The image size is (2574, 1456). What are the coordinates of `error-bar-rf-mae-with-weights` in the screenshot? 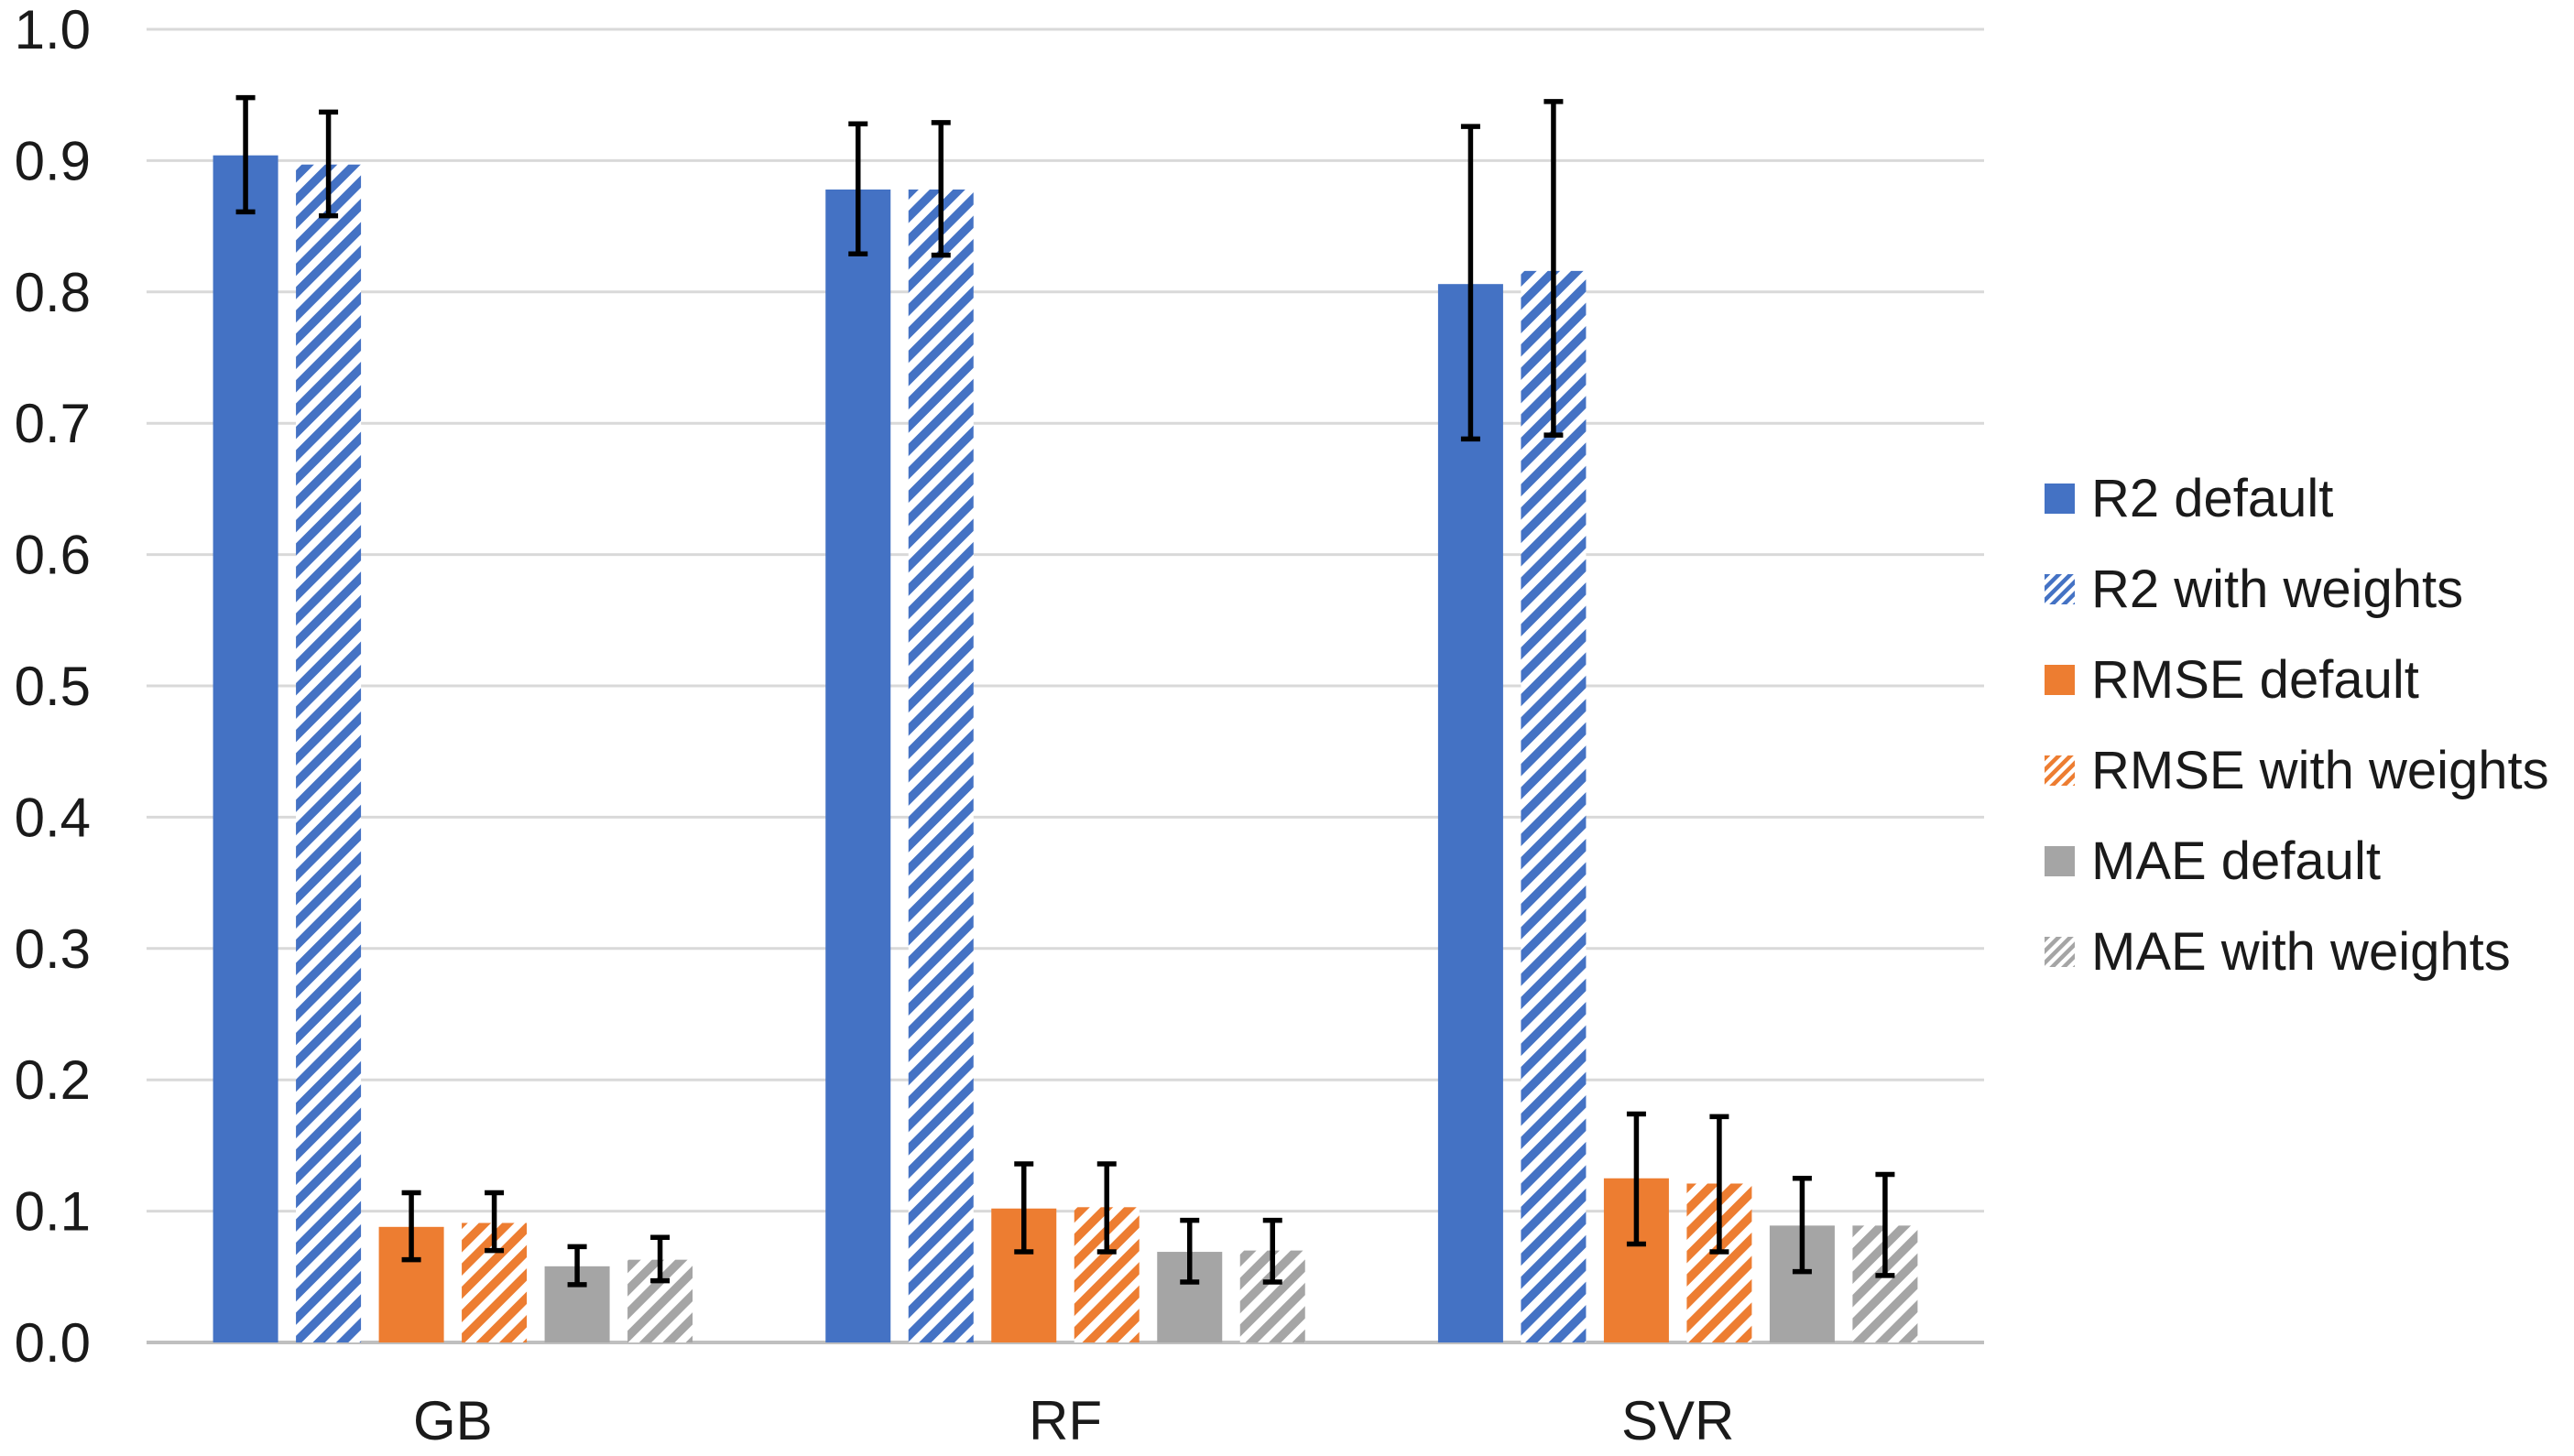 It's located at (1272, 1251).